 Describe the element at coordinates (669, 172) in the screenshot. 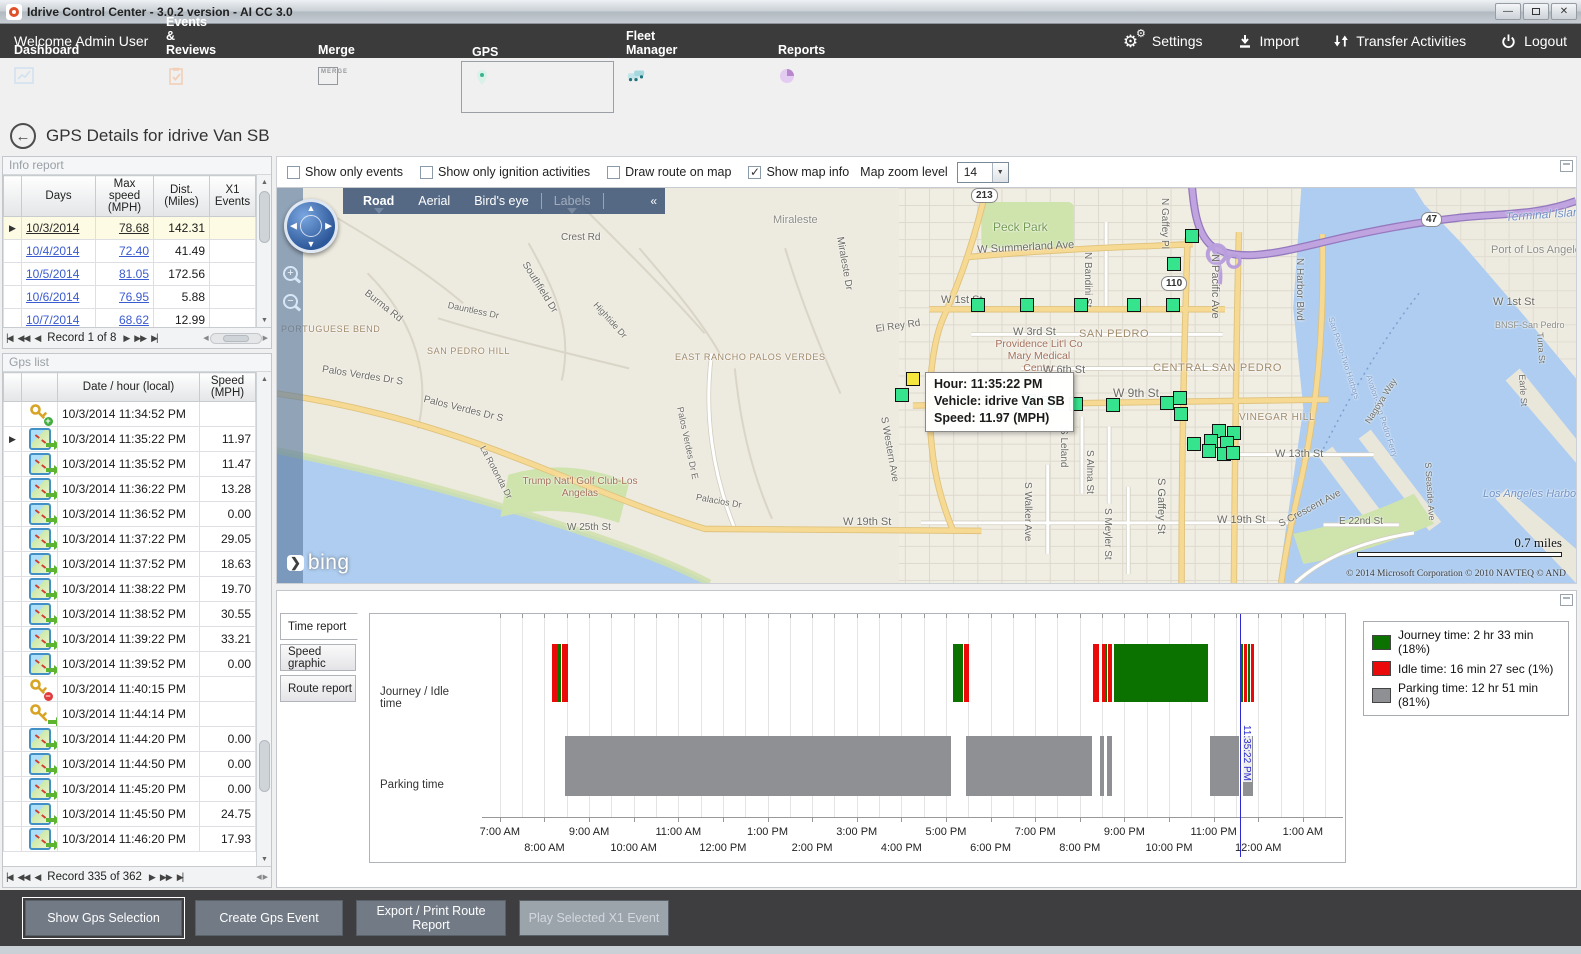

I see `checkbox-draw-route-on-map: Draw route on map` at that location.